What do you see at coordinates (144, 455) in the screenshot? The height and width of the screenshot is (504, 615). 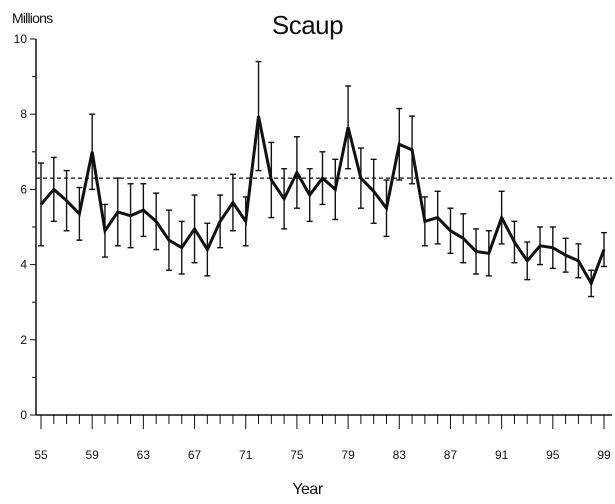 I see `x-tick-label: 63` at bounding box center [144, 455].